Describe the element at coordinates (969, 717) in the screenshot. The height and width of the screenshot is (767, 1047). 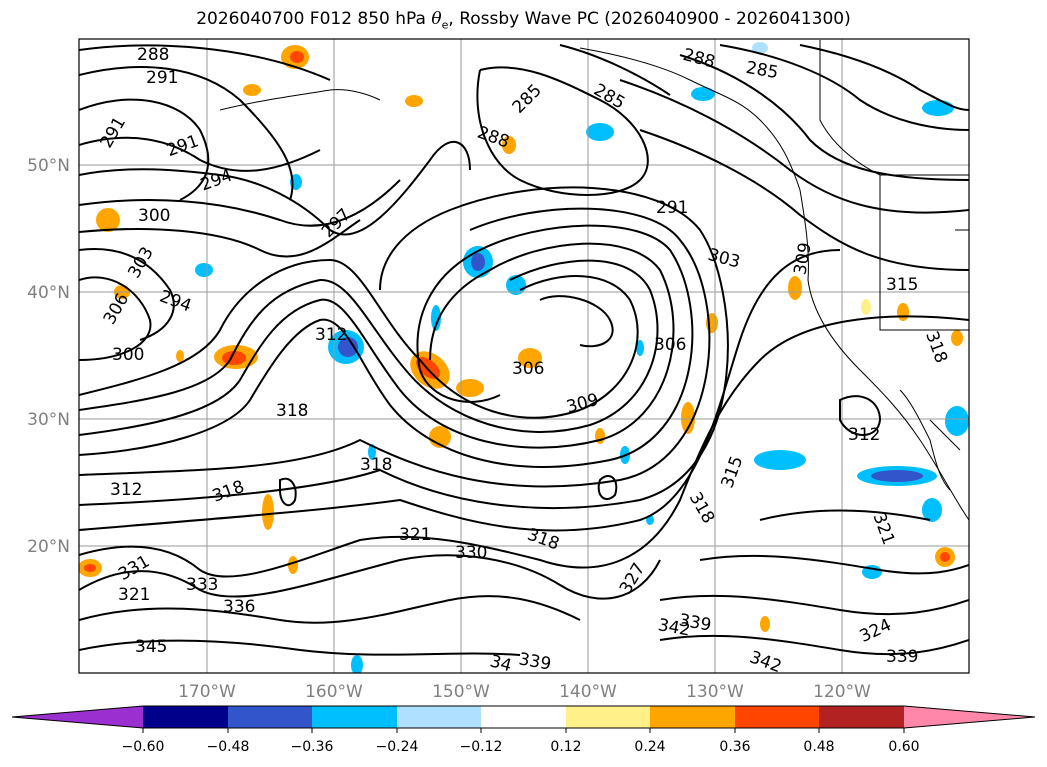
I see `colorbar-extend-high` at that location.